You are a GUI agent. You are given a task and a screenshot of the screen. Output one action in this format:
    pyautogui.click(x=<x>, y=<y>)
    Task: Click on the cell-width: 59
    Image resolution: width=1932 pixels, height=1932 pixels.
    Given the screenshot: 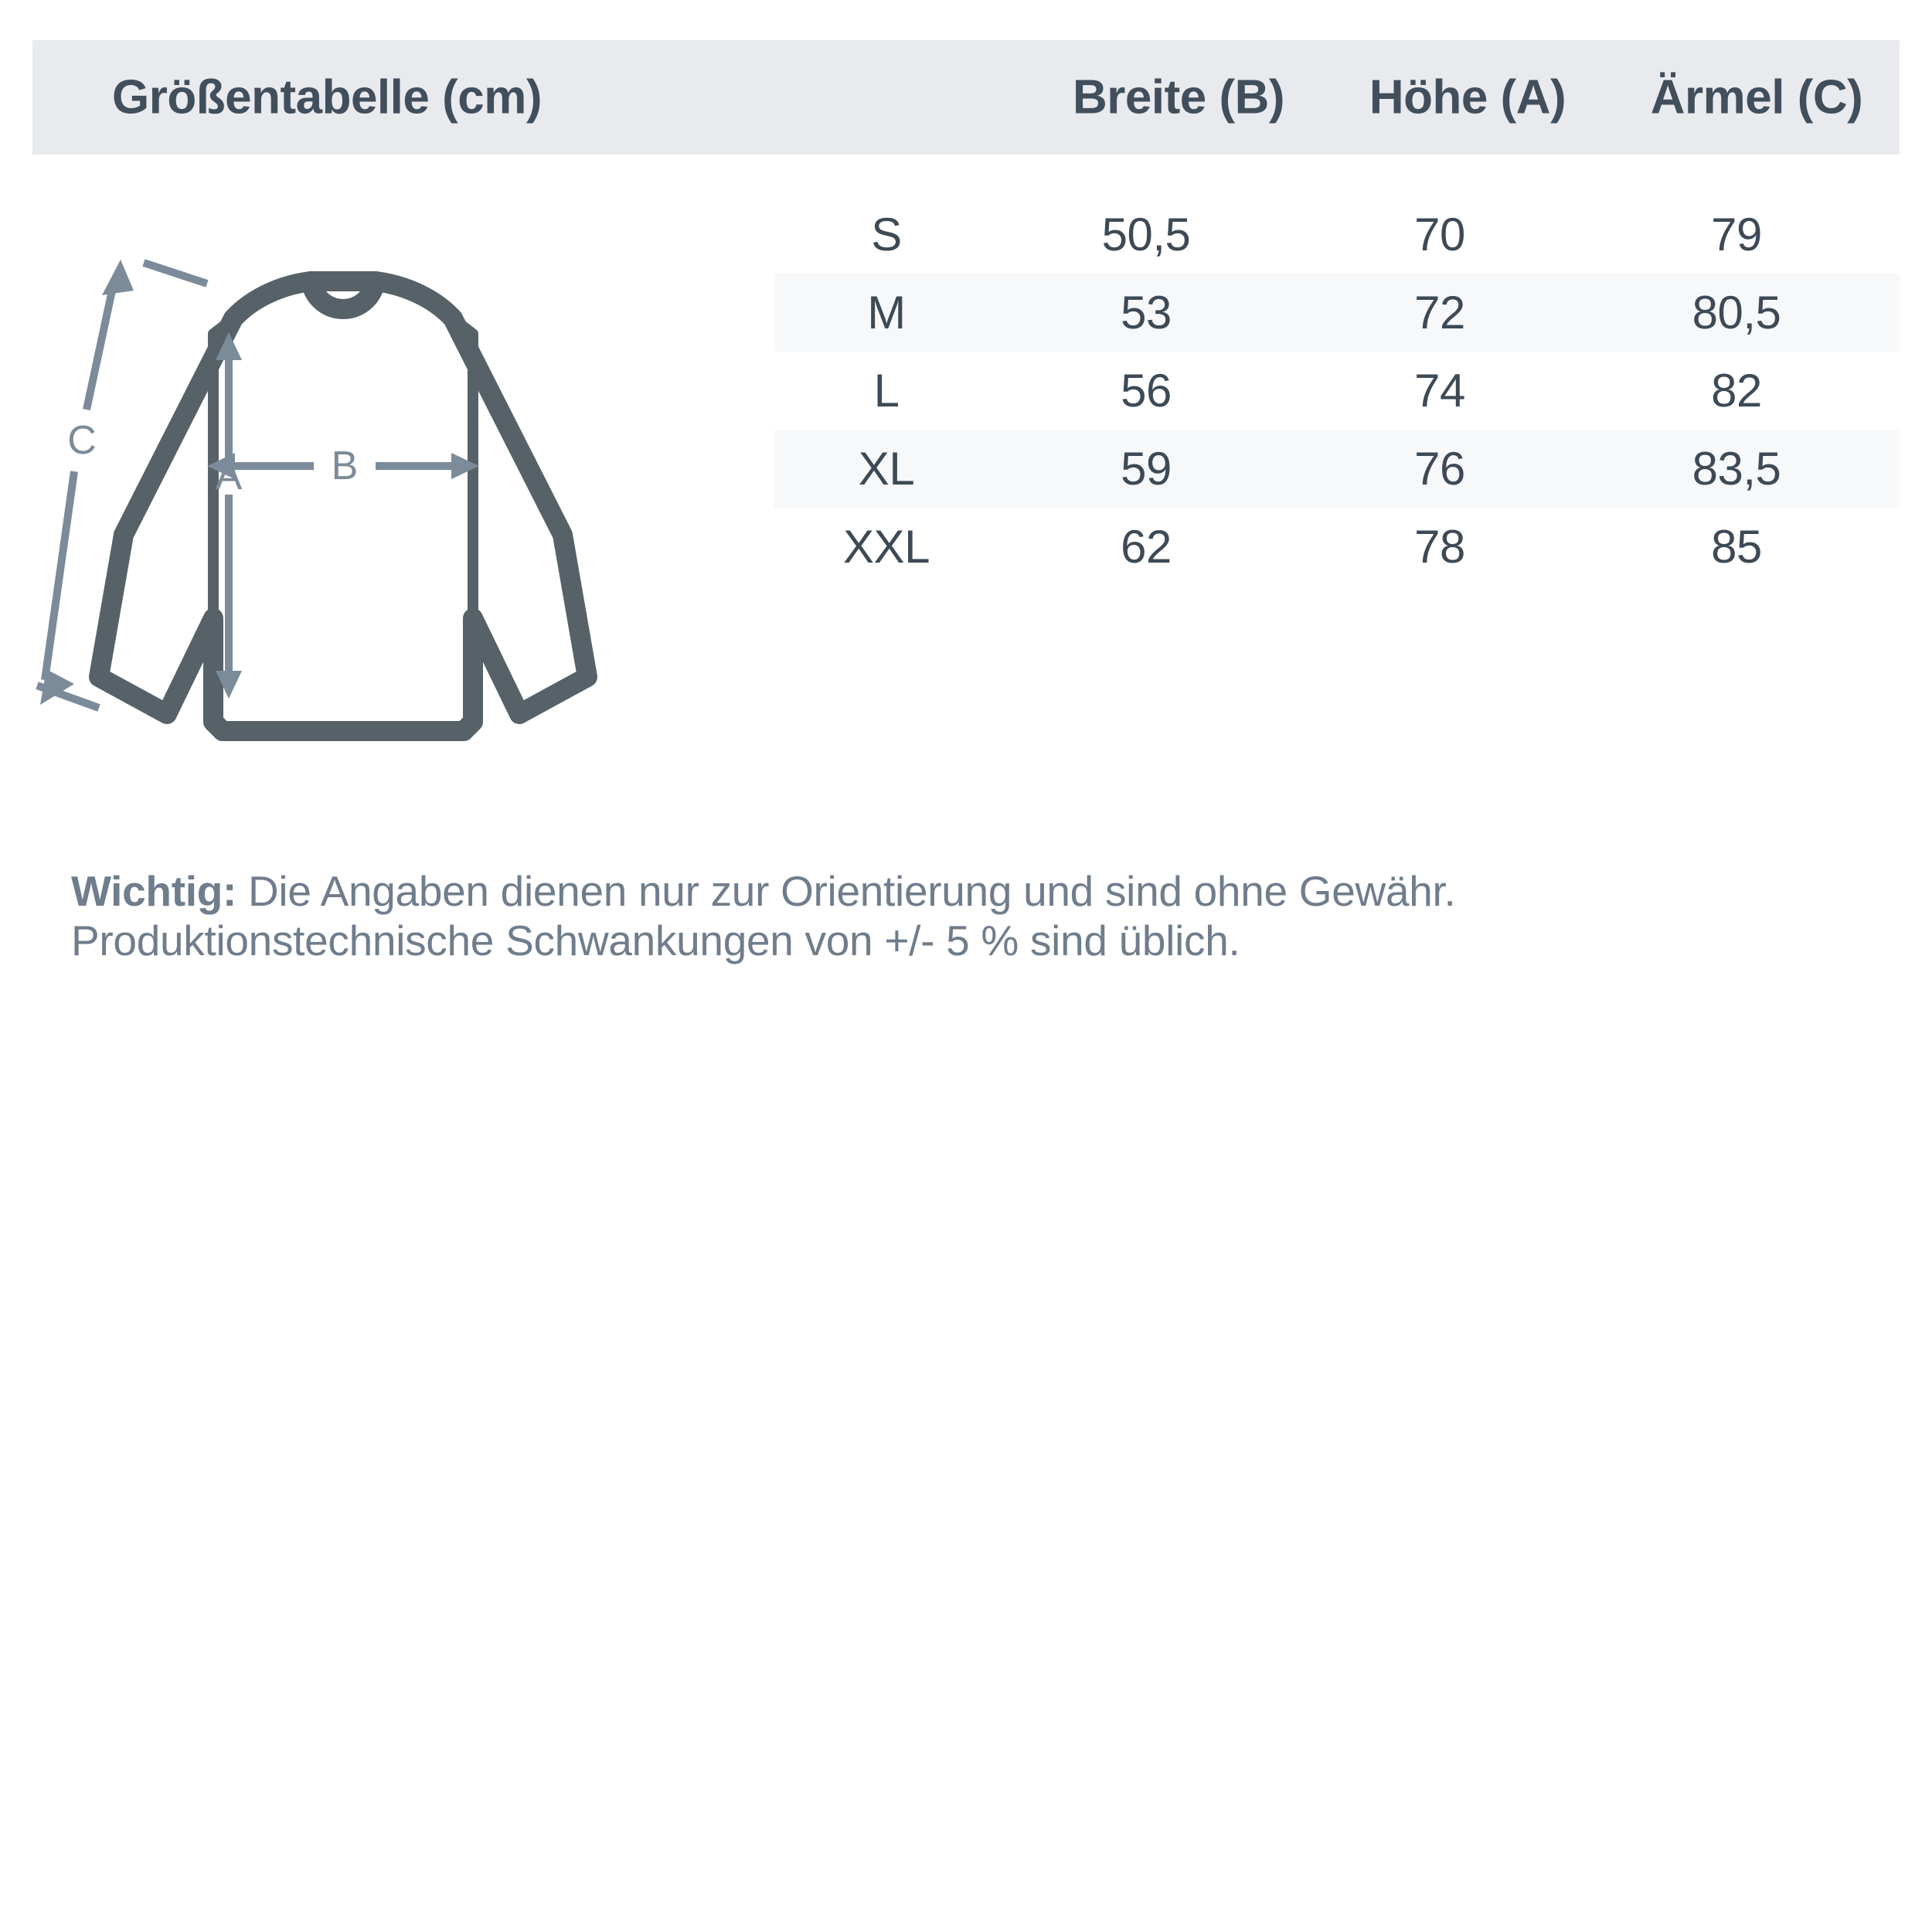 What is the action you would take?
    pyautogui.click(x=1147, y=468)
    